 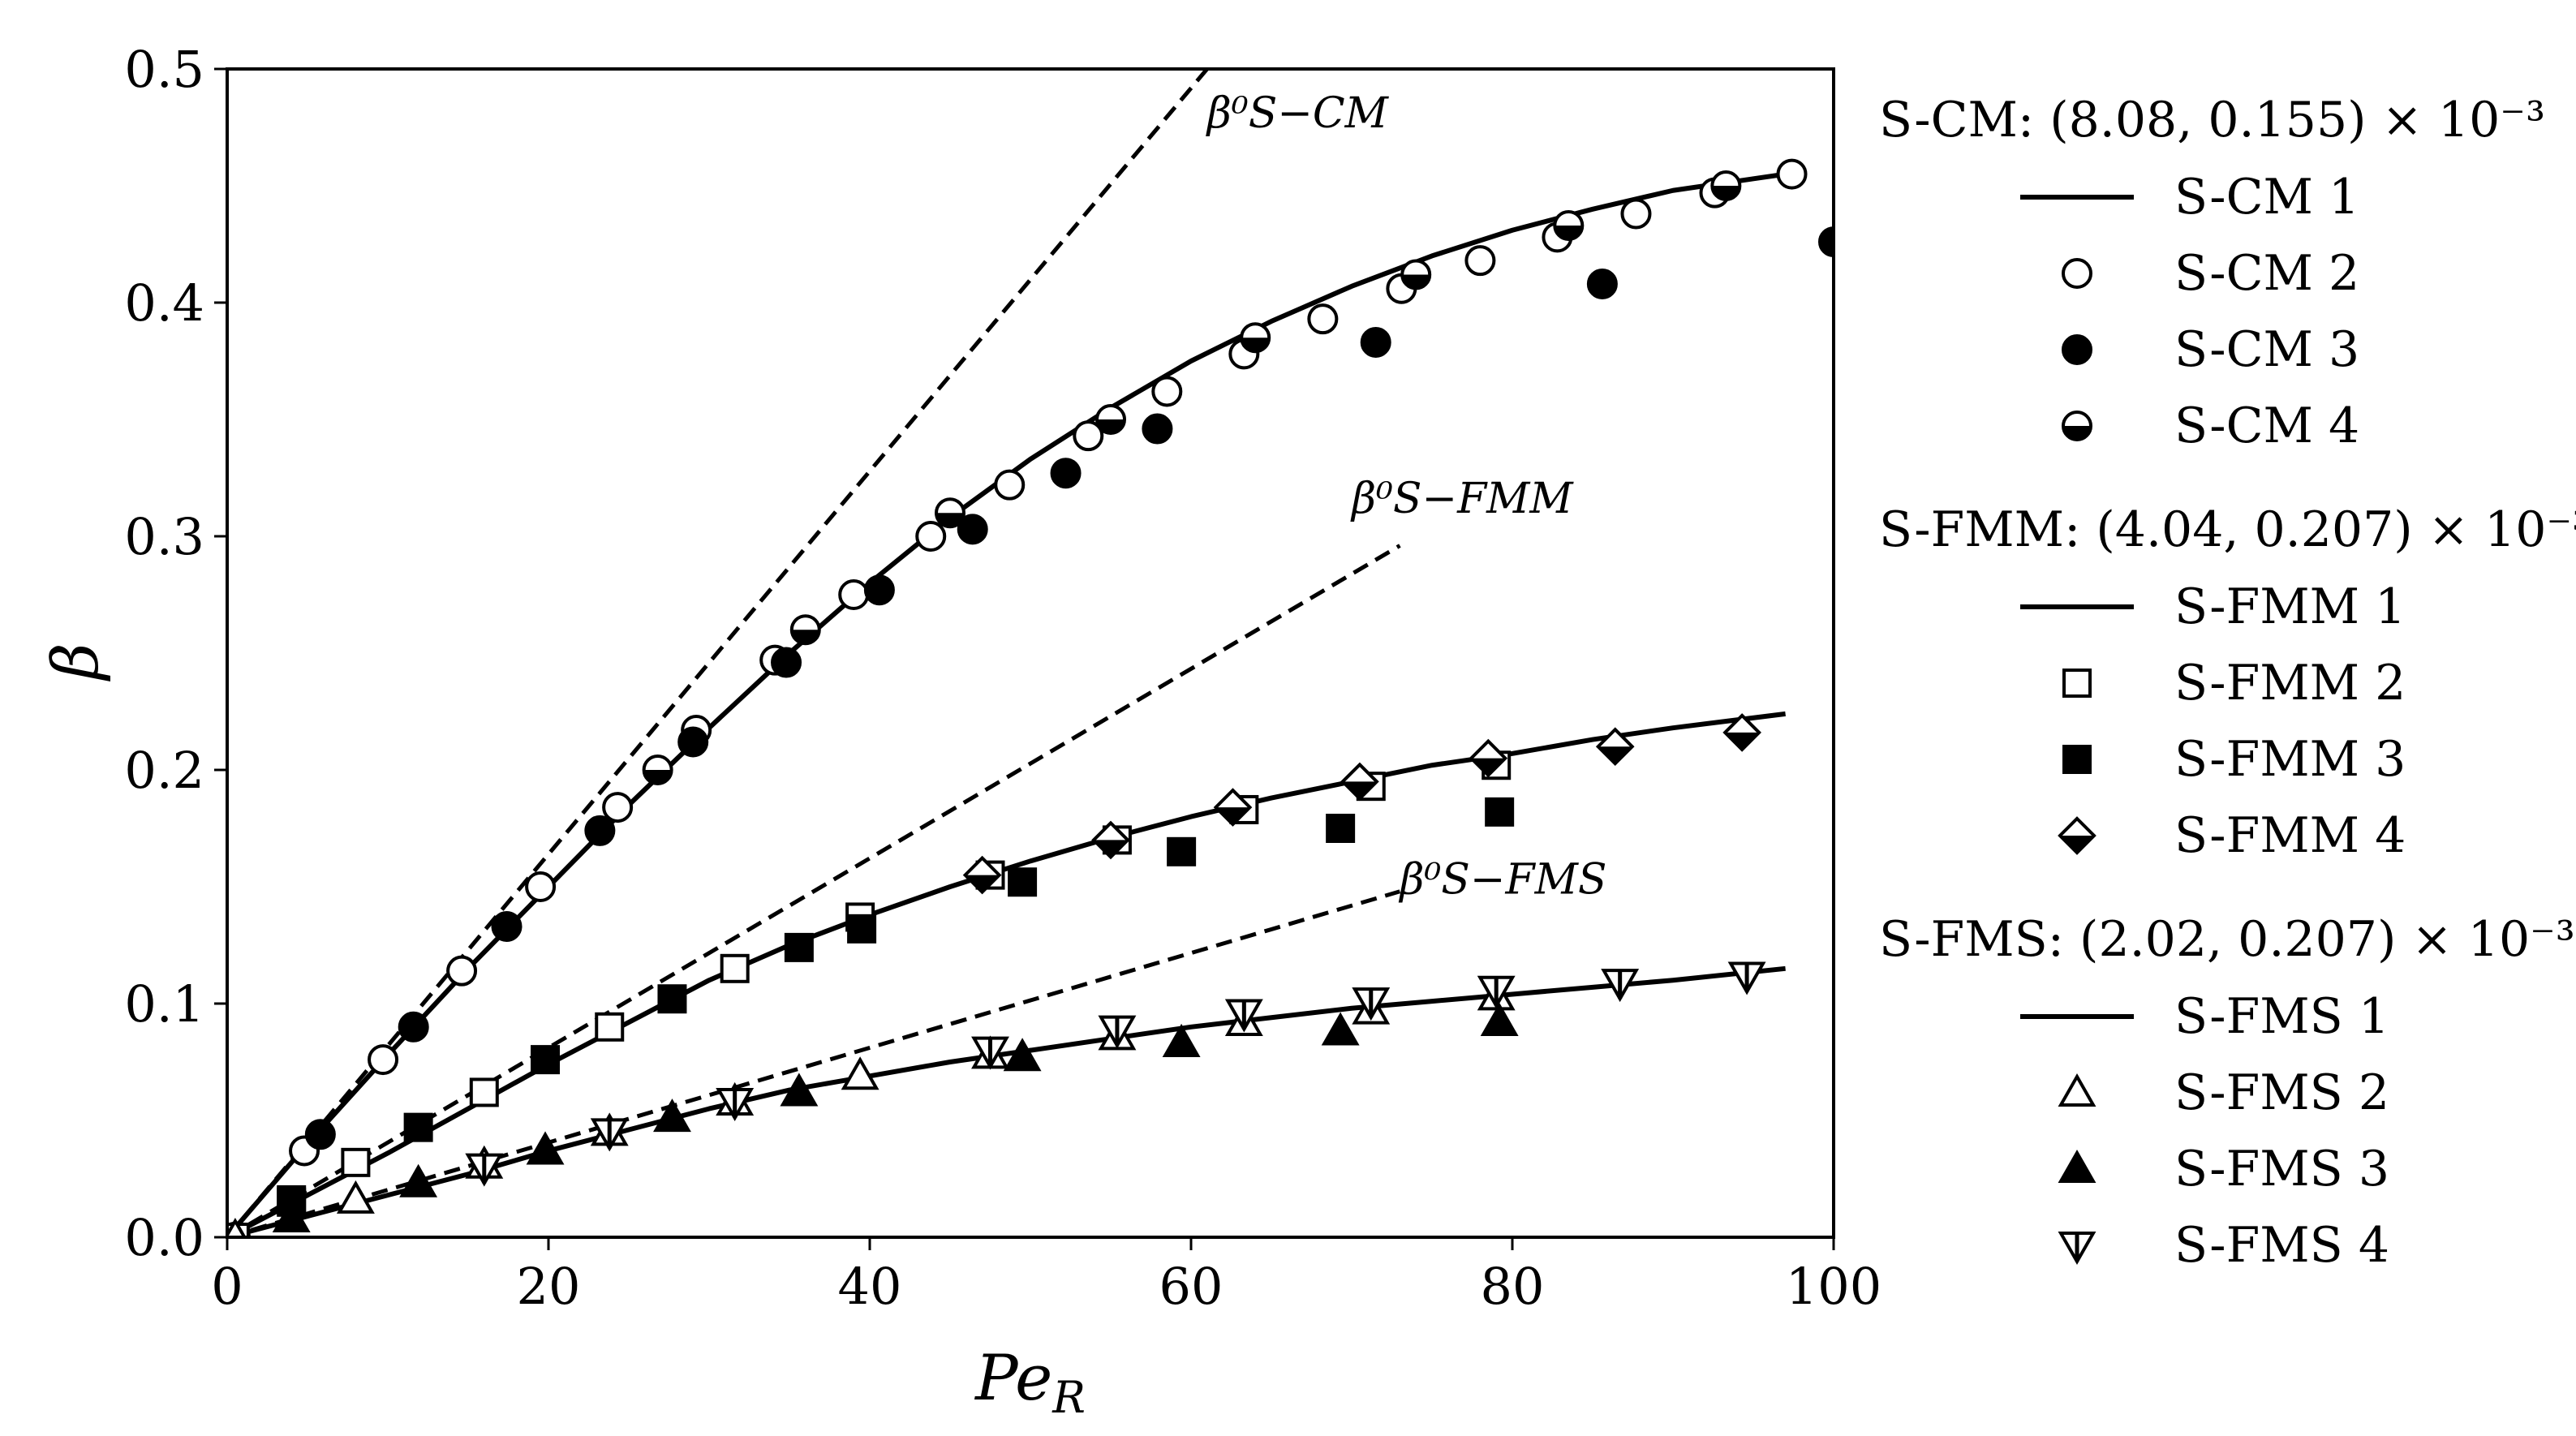 What do you see at coordinates (2281, 1246) in the screenshot?
I see `legend-label-s-fms-4: S-FMS 4` at bounding box center [2281, 1246].